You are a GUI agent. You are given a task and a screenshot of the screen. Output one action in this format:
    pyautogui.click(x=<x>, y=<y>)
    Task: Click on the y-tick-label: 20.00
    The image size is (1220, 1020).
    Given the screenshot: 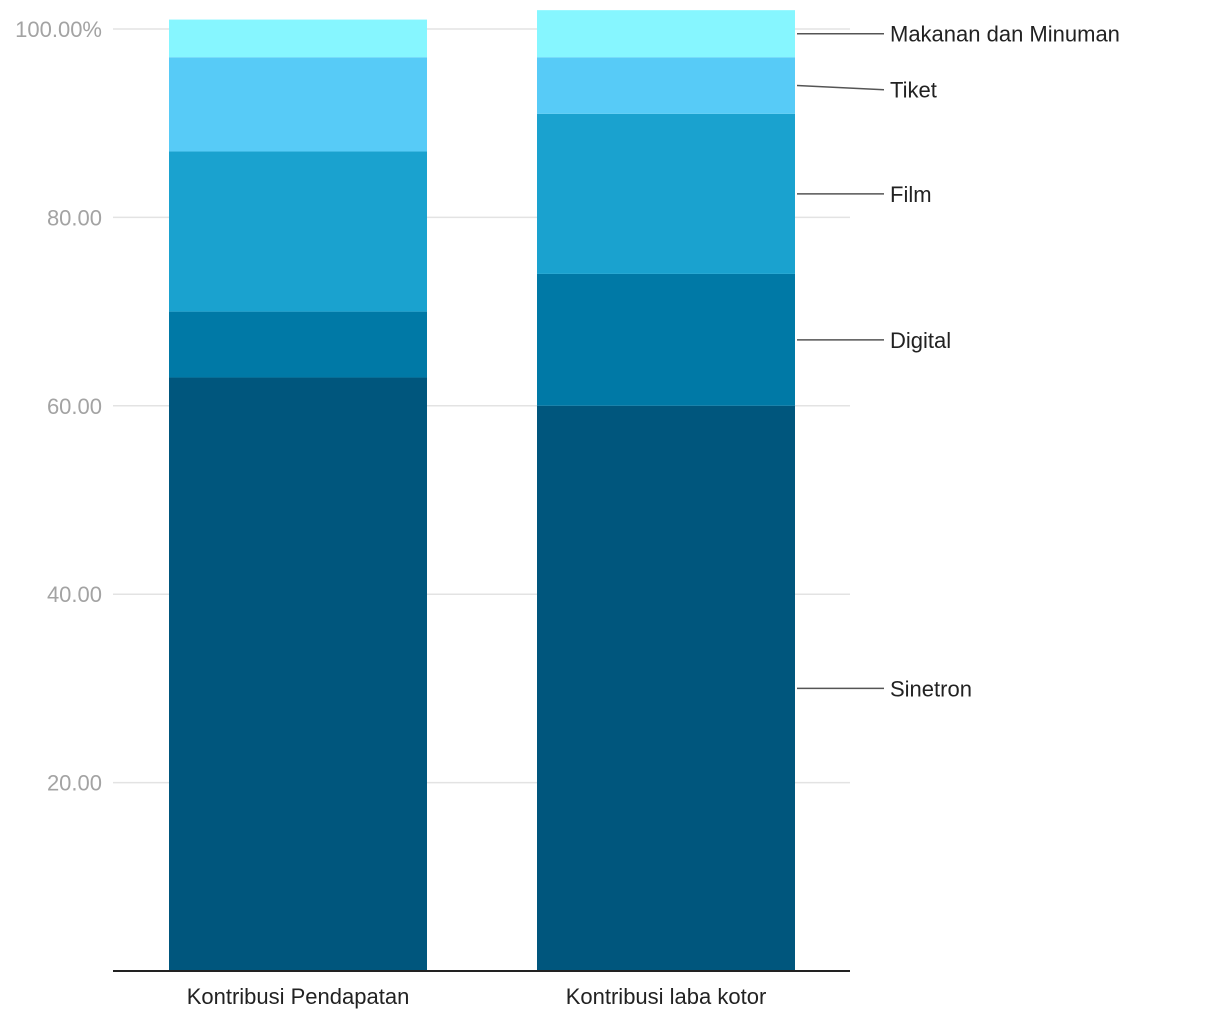 What is the action you would take?
    pyautogui.click(x=74, y=783)
    